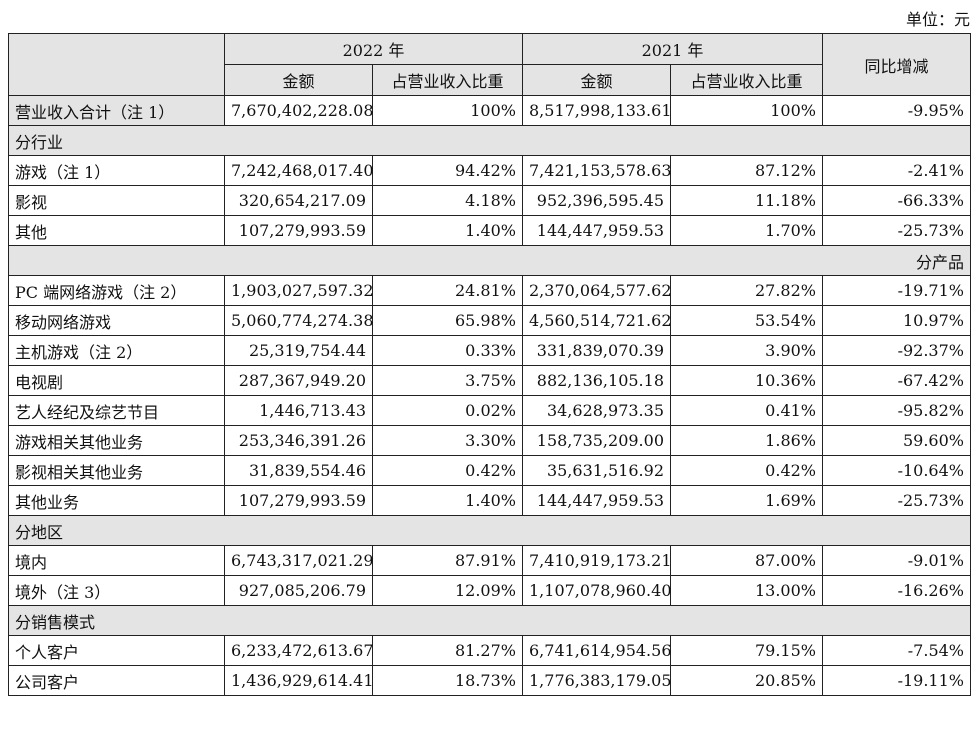 The width and height of the screenshot is (978, 739). Describe the element at coordinates (116, 320) in the screenshot. I see `row-label: 移动网络游戏` at that location.